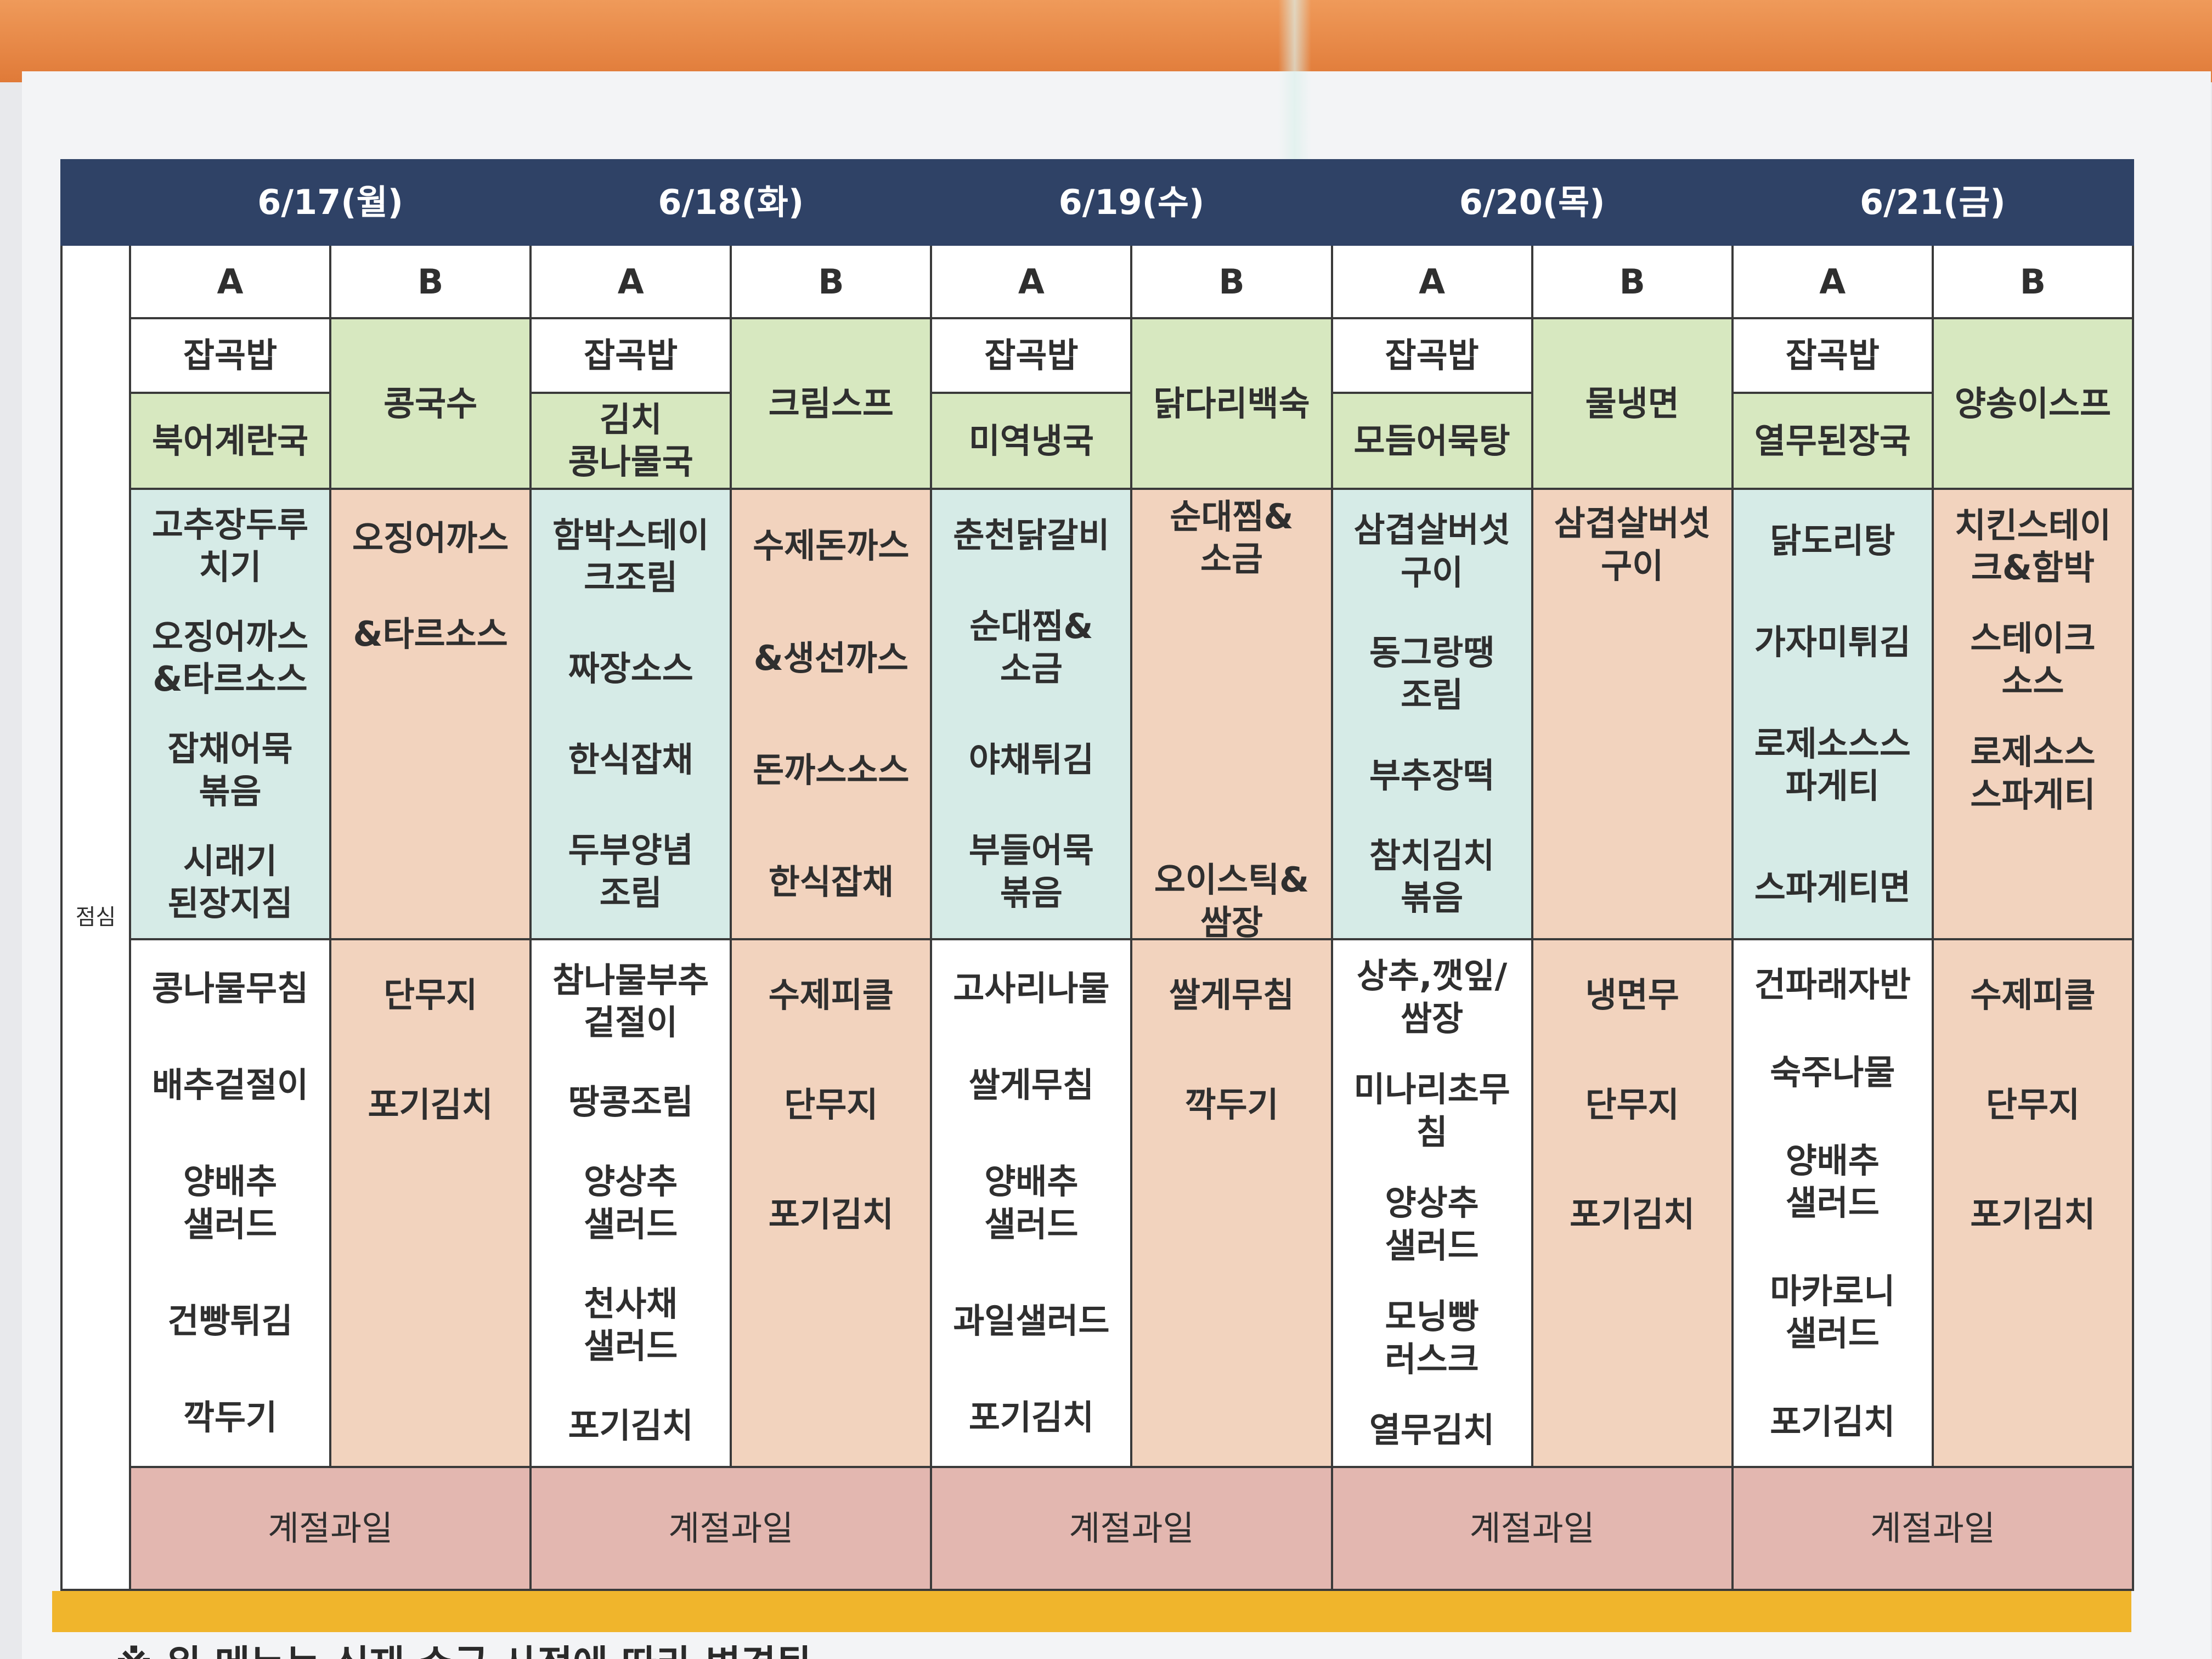 This screenshot has width=2212, height=1659. What do you see at coordinates (1231, 714) in the screenshot?
I see `main-dish-cell: 순대찜& 소금 오이스틱& 쌈장` at bounding box center [1231, 714].